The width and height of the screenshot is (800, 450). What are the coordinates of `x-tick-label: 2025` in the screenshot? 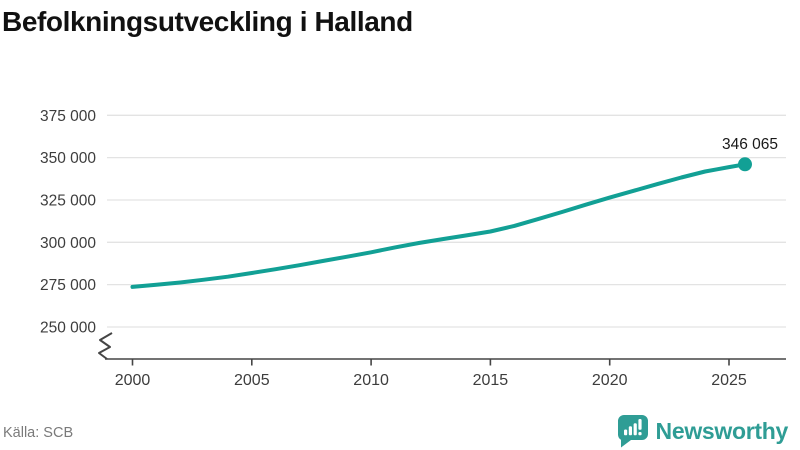 It's located at (729, 380).